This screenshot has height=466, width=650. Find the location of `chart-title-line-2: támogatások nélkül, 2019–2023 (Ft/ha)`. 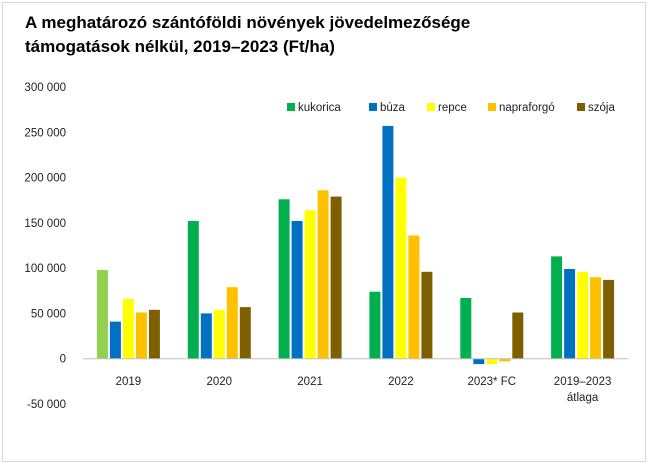

chart-title-line-2: támogatások nélkül, 2019–2023 (Ft/ha) is located at coordinates (180, 46).